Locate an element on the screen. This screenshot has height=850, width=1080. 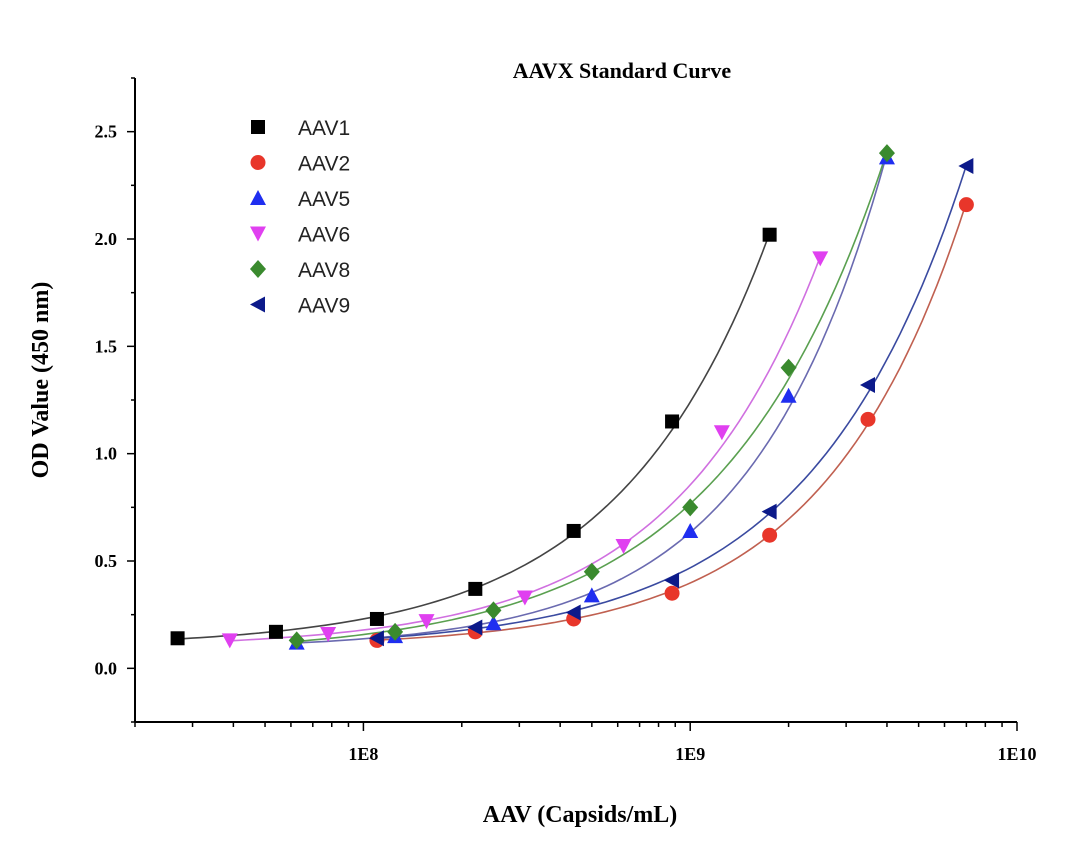
y-tick-label: 1.5 is located at coordinates (106, 346).